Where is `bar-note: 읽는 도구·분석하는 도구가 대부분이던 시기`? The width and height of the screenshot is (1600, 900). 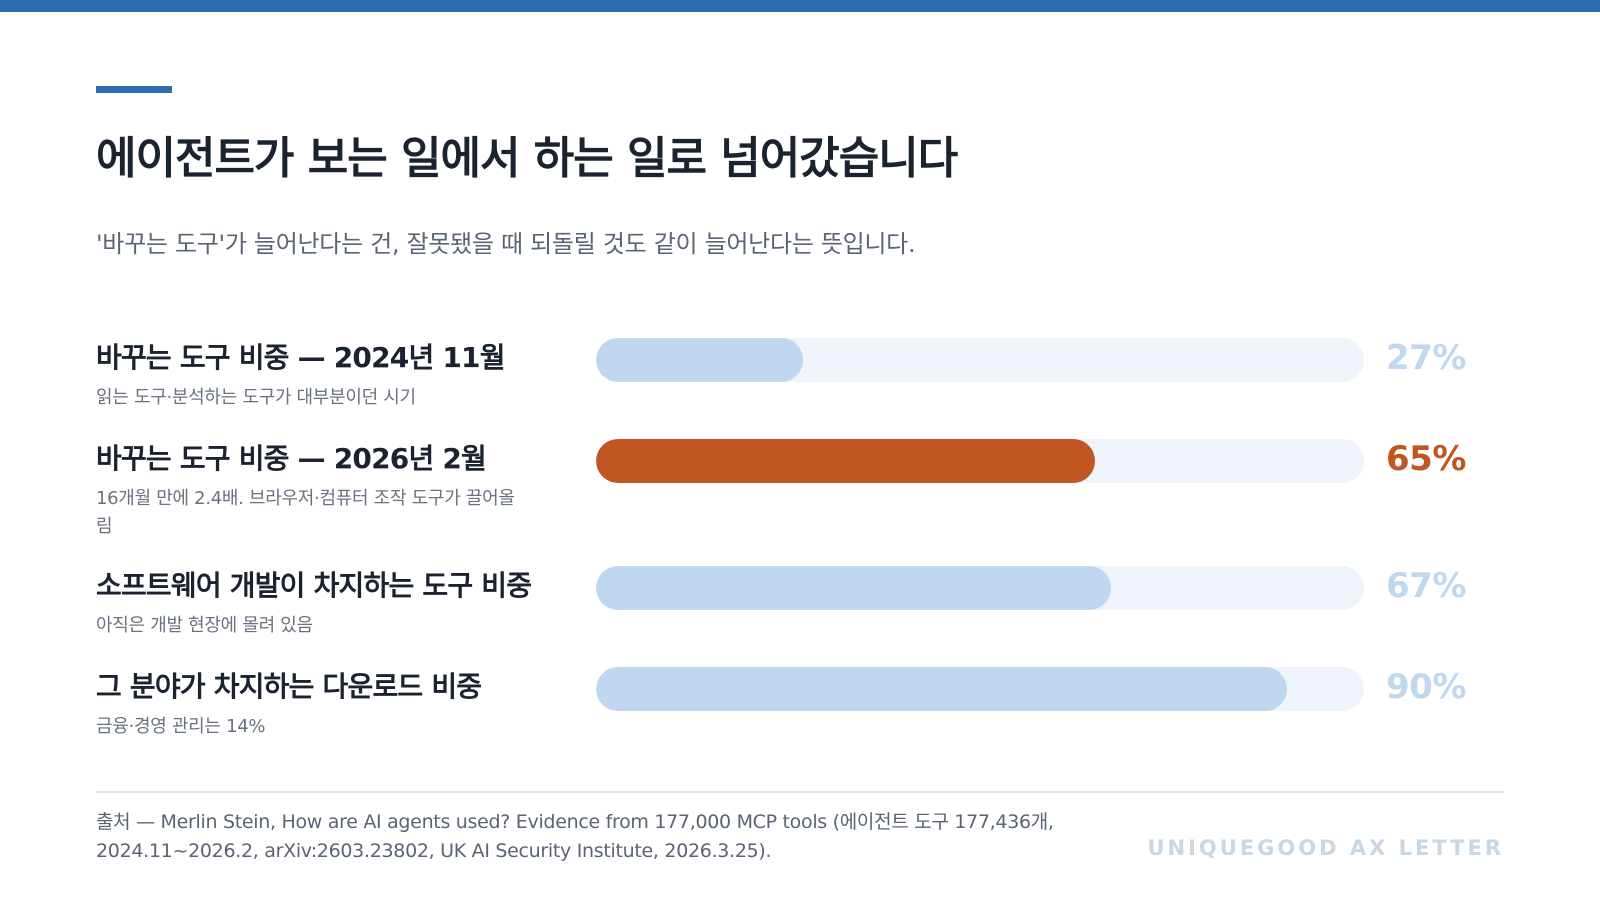 bar-note: 읽는 도구·분석하는 도구가 대부분이던 시기 is located at coordinates (256, 397).